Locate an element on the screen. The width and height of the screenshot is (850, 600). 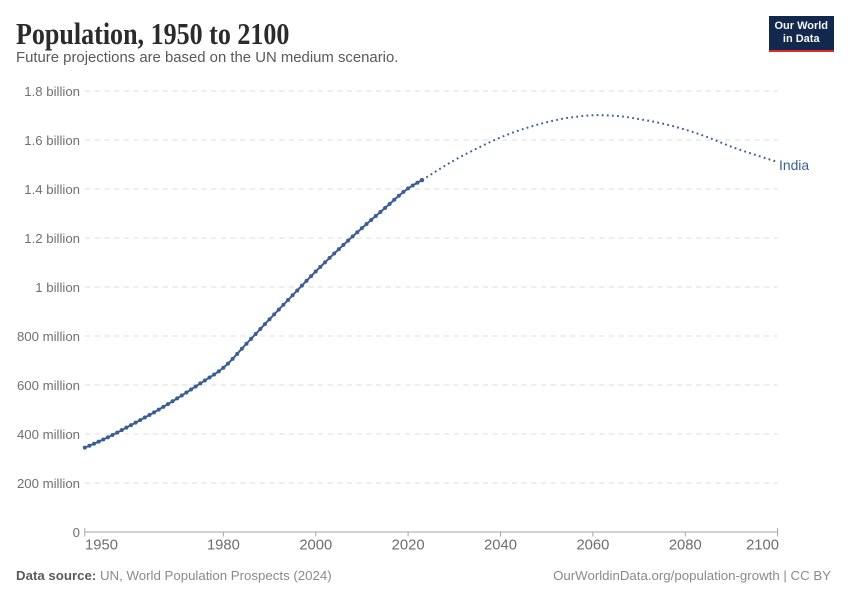
svg-text: 1950 is located at coordinates (101, 546).